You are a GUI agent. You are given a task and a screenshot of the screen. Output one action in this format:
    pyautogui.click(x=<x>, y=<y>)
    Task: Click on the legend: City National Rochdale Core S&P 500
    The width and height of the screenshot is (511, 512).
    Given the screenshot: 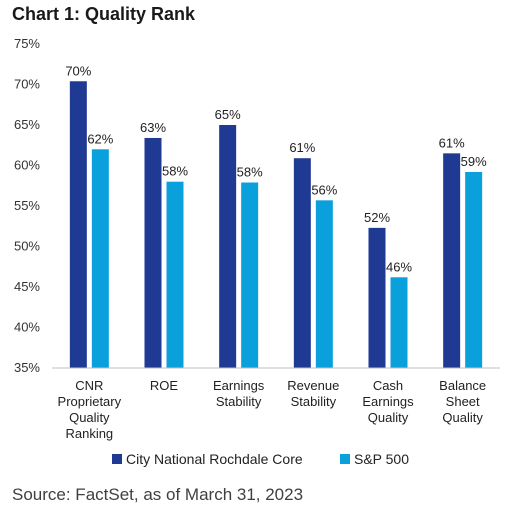 What is the action you would take?
    pyautogui.click(x=260, y=459)
    